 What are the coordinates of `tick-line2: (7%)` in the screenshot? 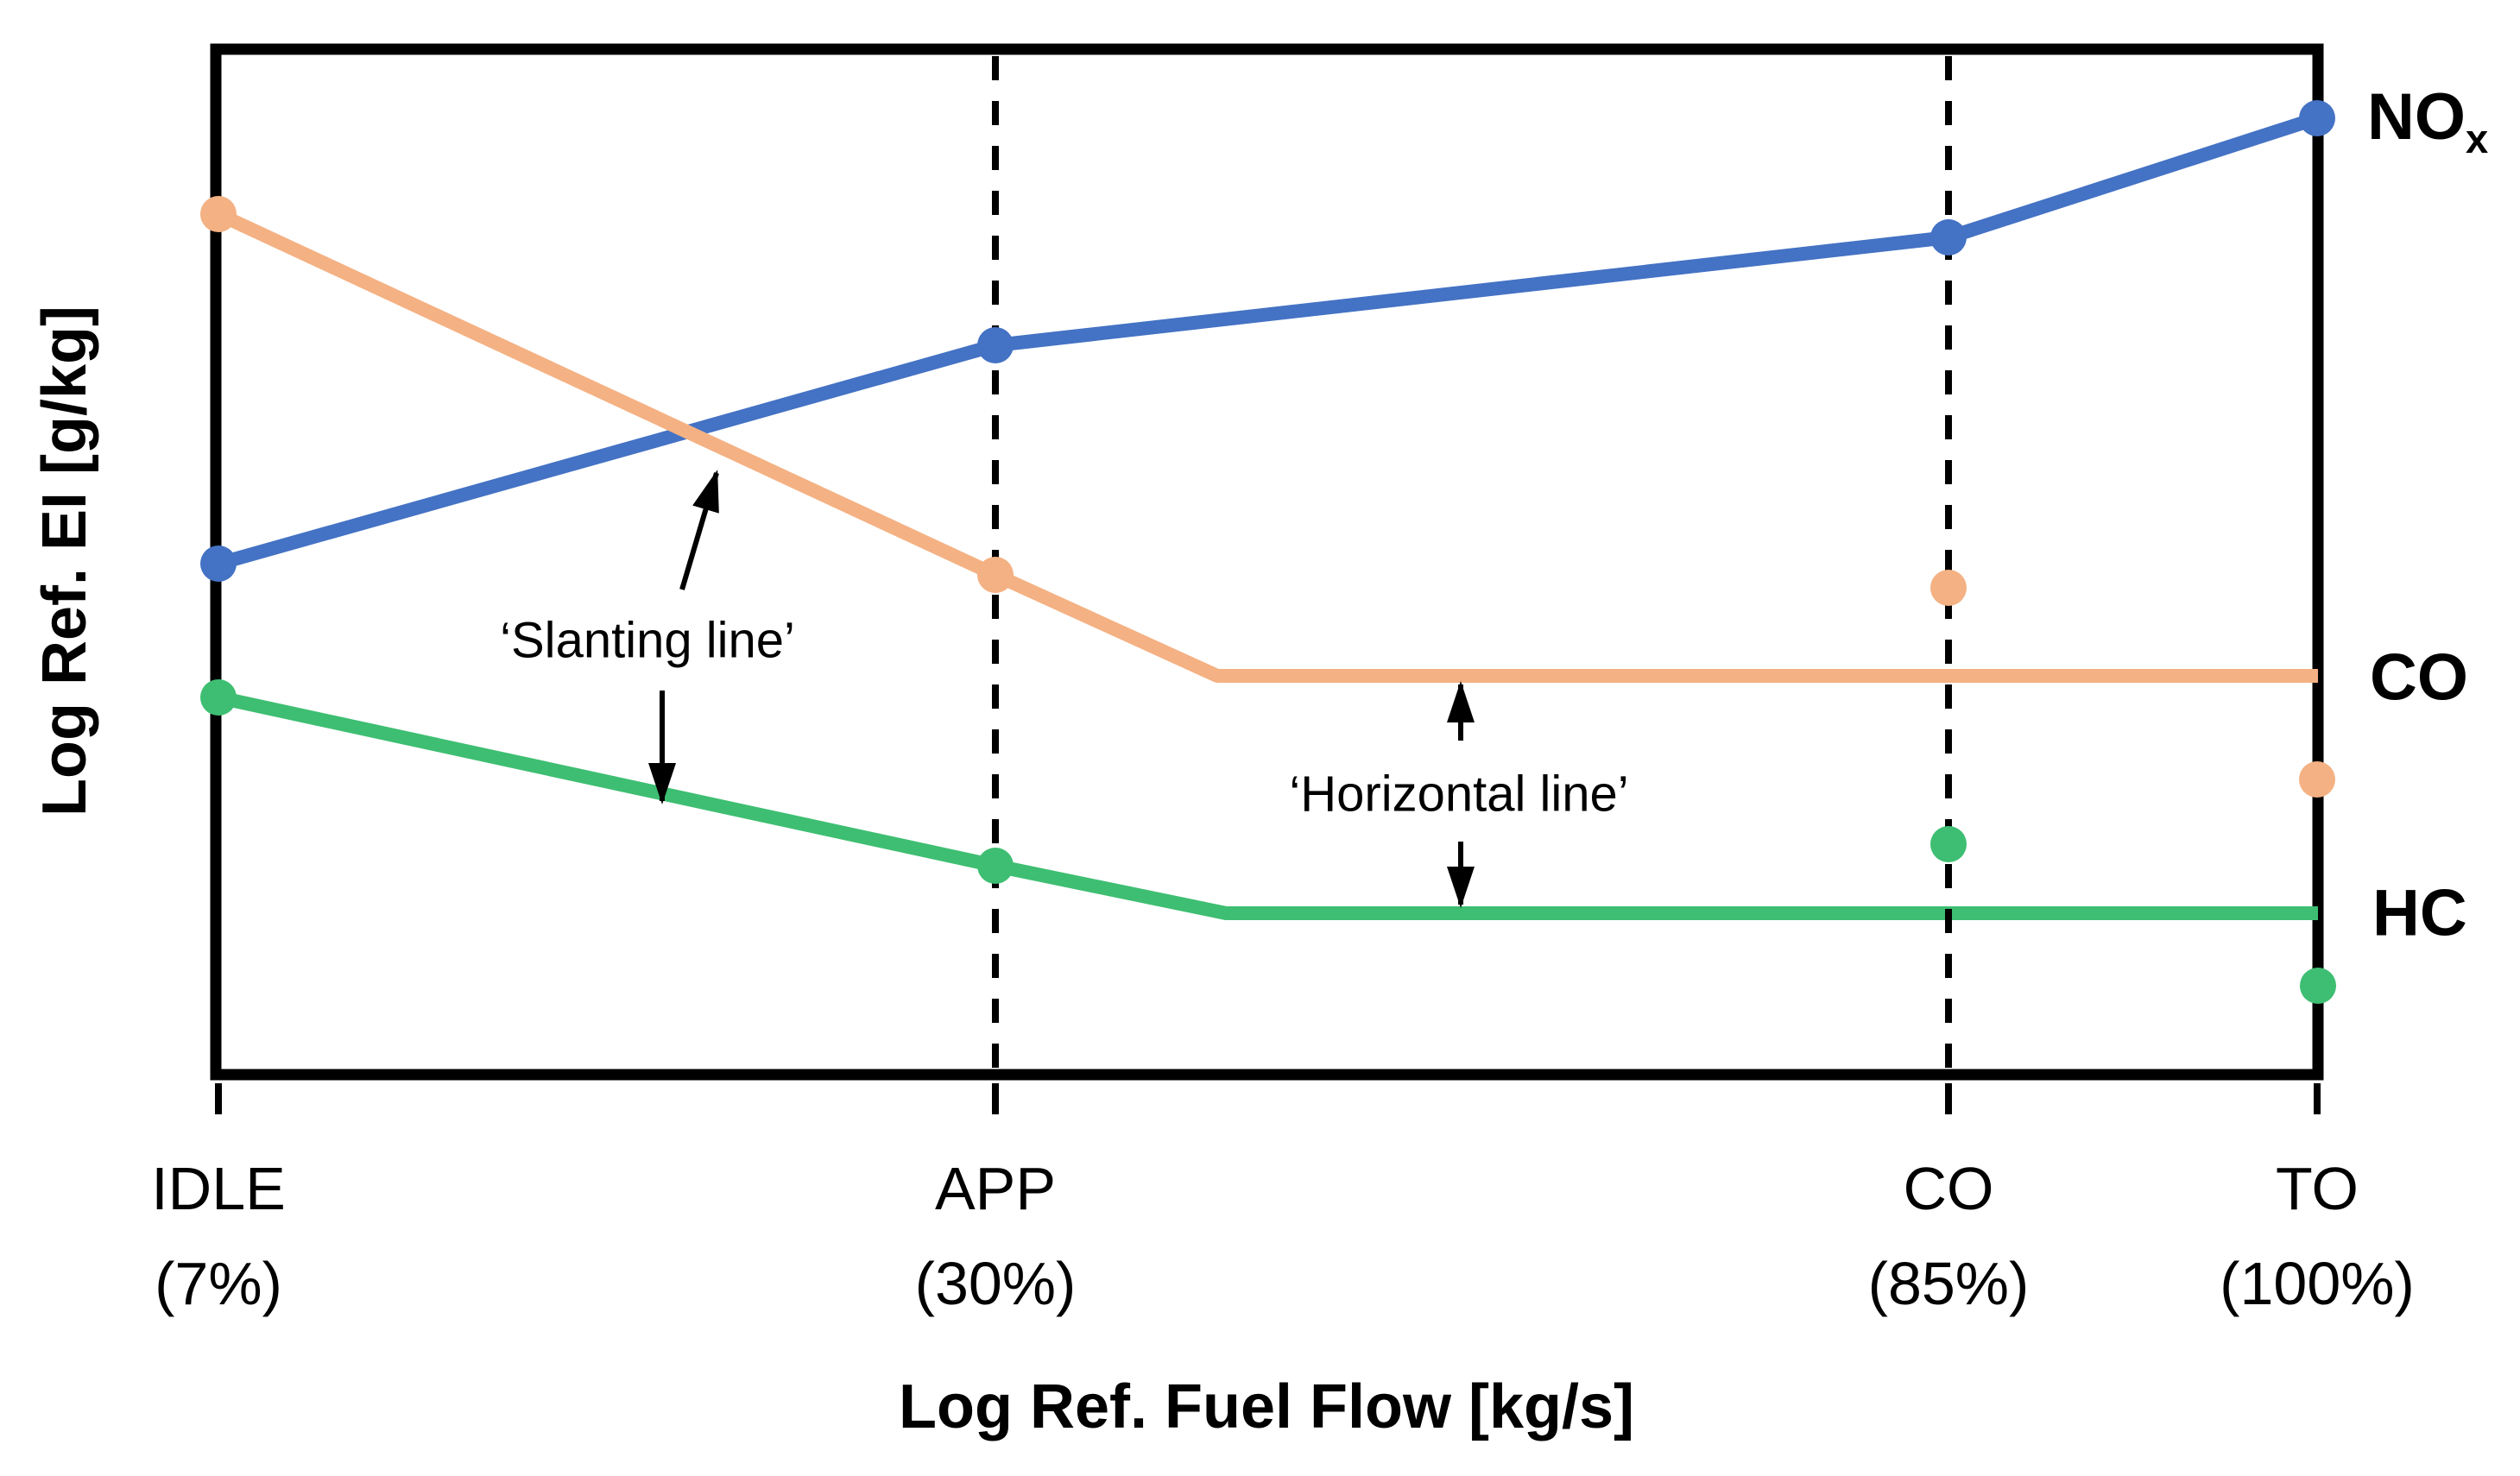 It's located at (218, 1283).